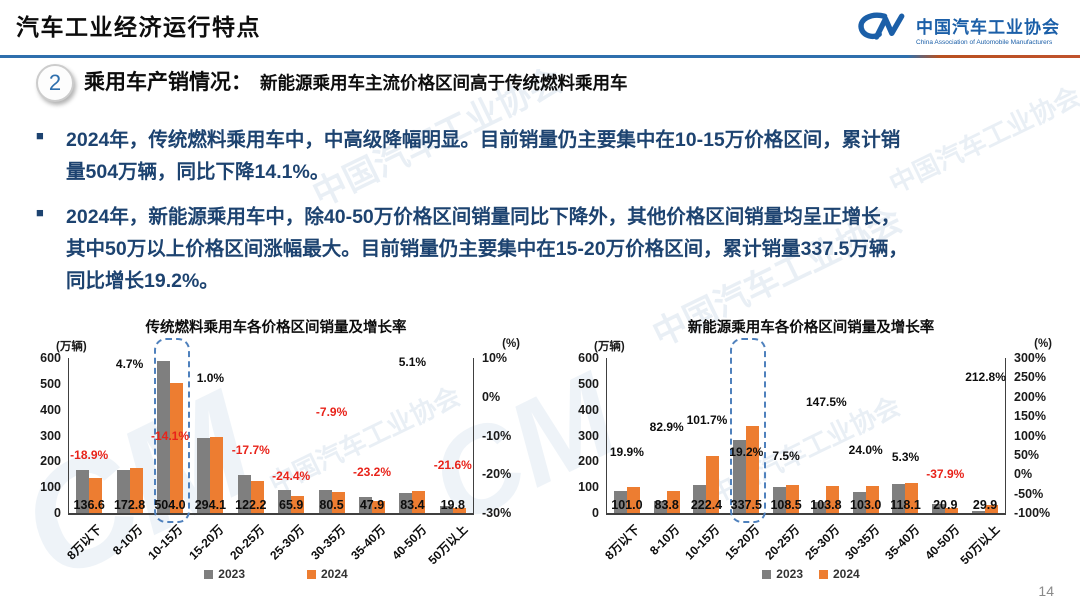 The image size is (1080, 607). What do you see at coordinates (811, 345) in the screenshot?
I see `axis-units: (万辆) (%)` at bounding box center [811, 345].